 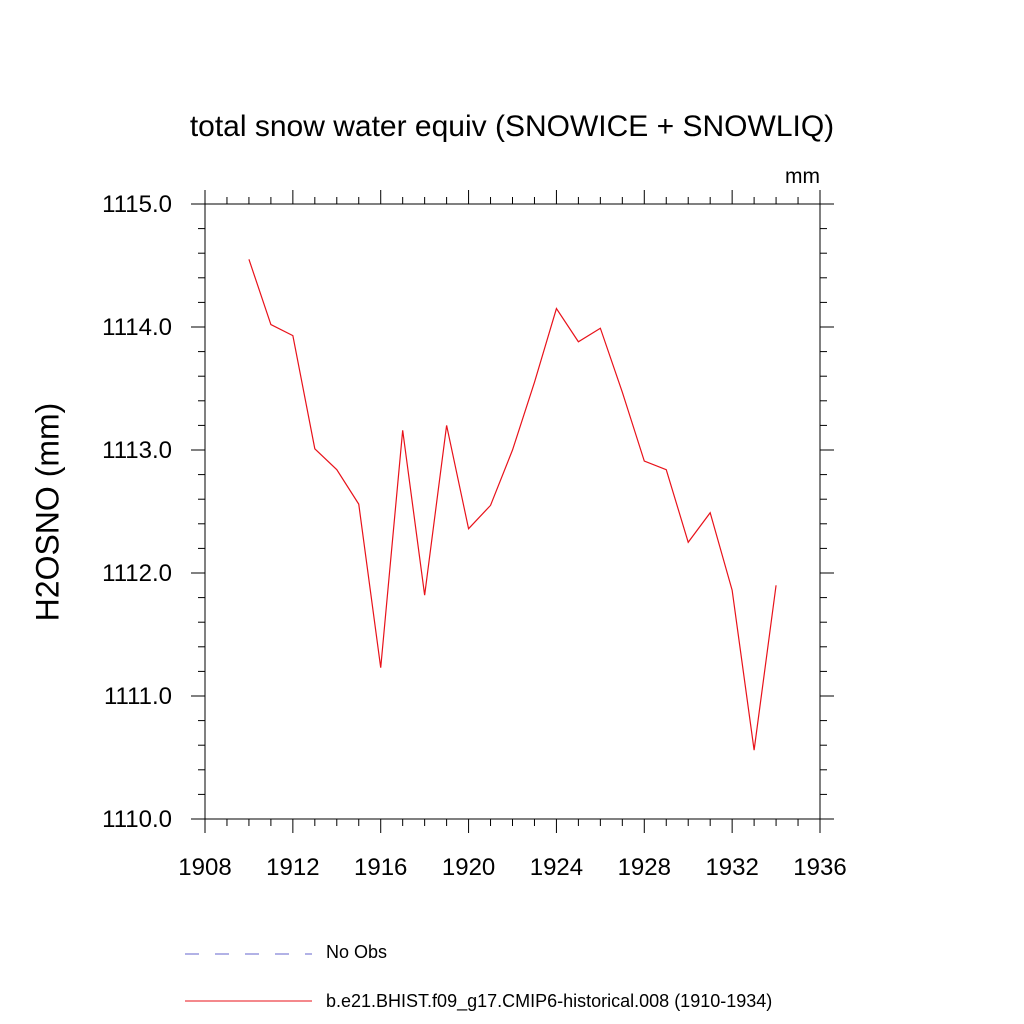 What do you see at coordinates (138, 696) in the screenshot?
I see `y-tick-label: 1111.0` at bounding box center [138, 696].